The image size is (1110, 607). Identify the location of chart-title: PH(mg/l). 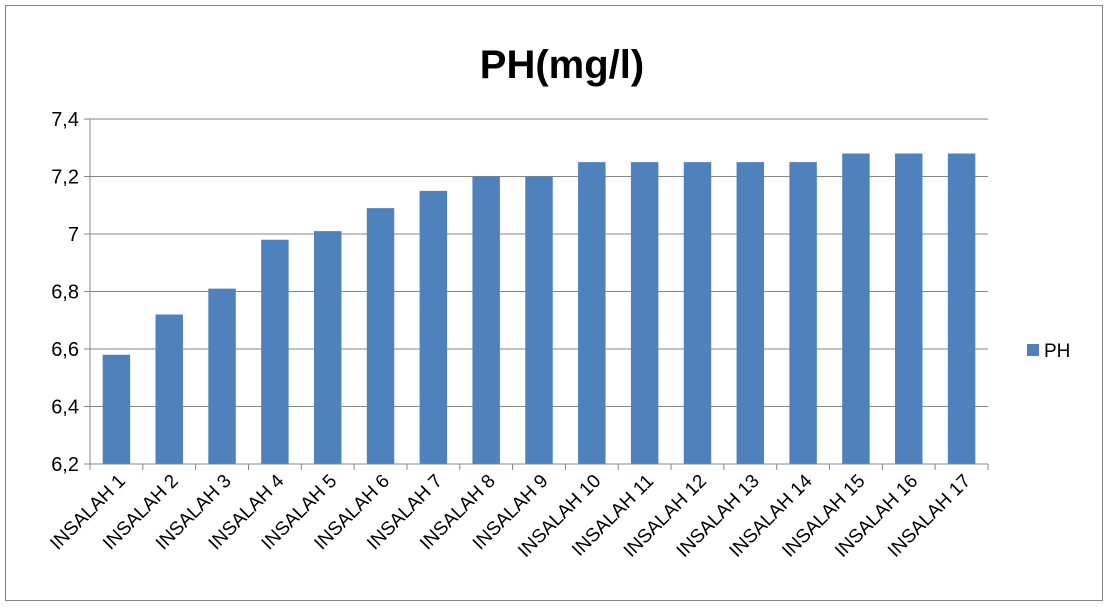
(562, 65).